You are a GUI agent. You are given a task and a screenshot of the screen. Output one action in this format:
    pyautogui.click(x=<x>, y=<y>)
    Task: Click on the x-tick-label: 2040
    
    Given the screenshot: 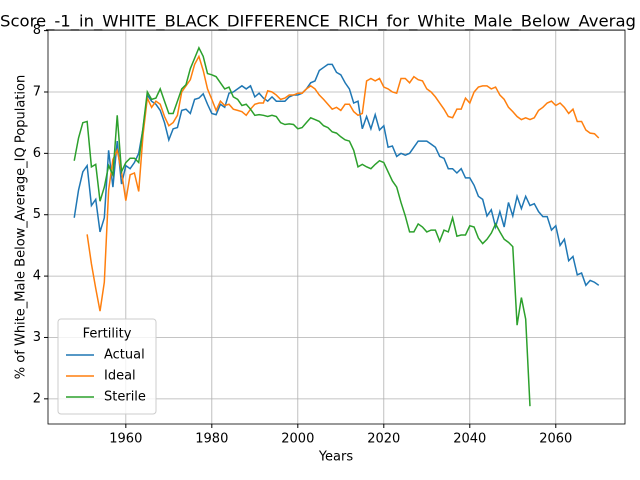 What is the action you would take?
    pyautogui.click(x=469, y=439)
    